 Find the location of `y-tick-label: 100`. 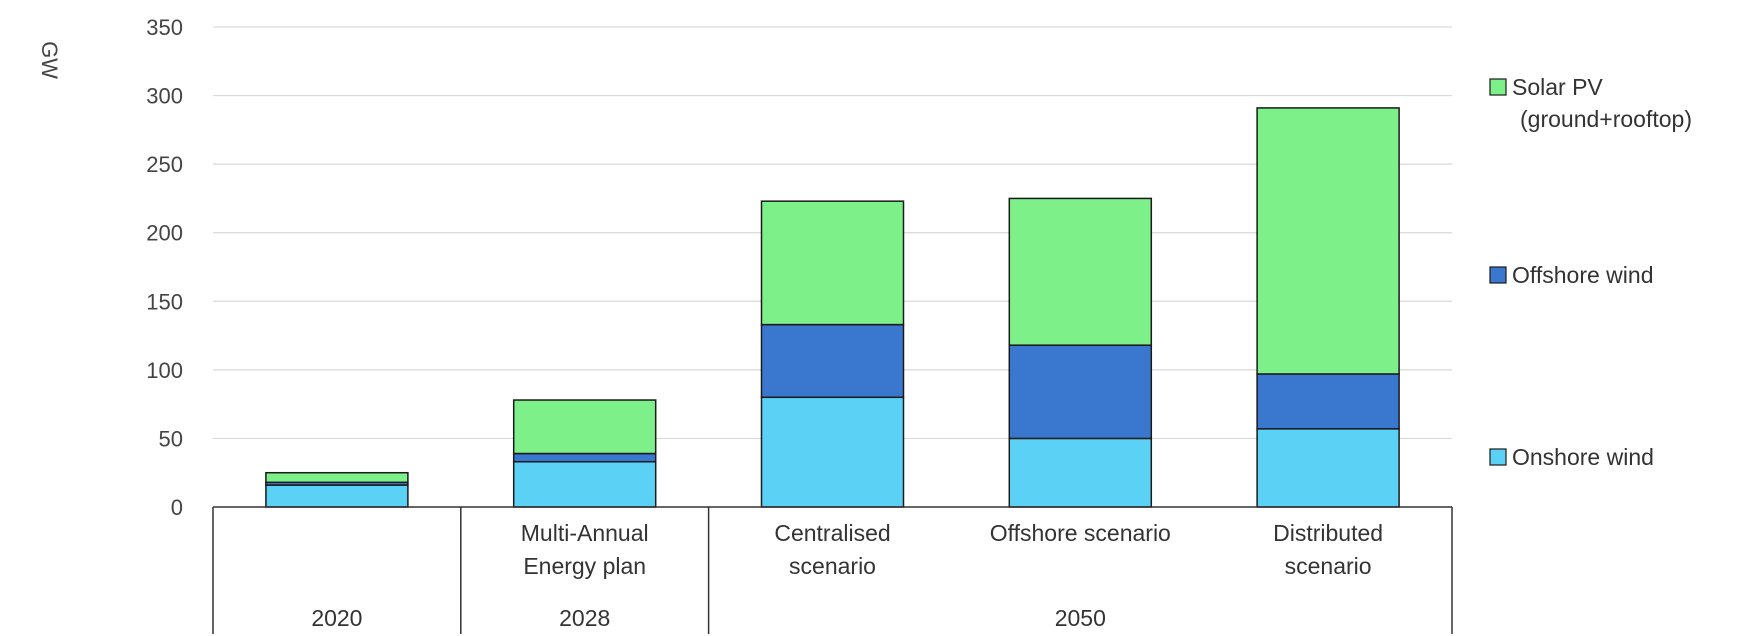

y-tick-label: 100 is located at coordinates (164, 370).